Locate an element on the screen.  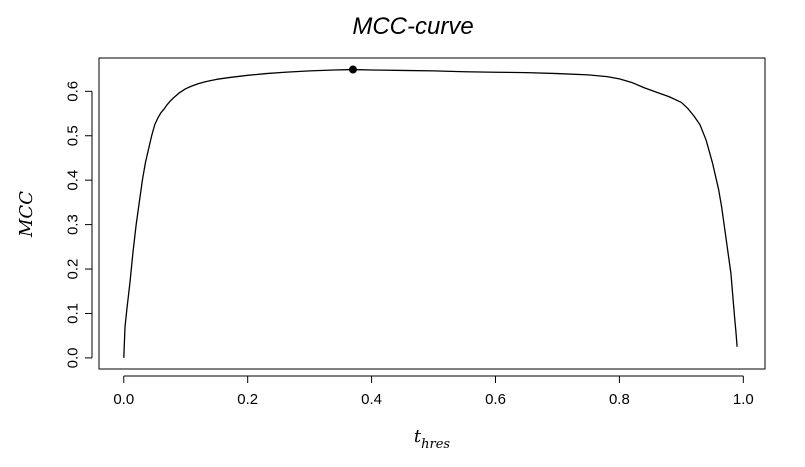
x-tick-label: 1.0 is located at coordinates (743, 399).